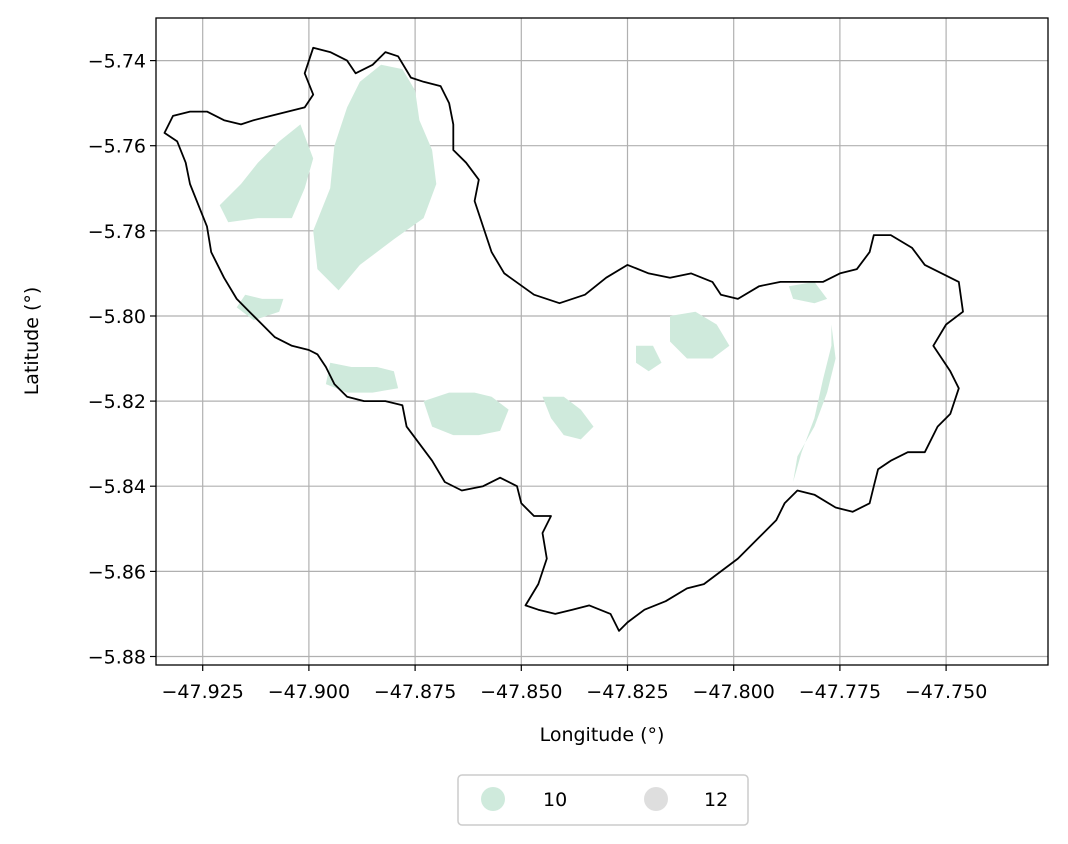 This screenshot has width=1068, height=844. What do you see at coordinates (521, 692) in the screenshot?
I see `x-tick-label: −47.850` at bounding box center [521, 692].